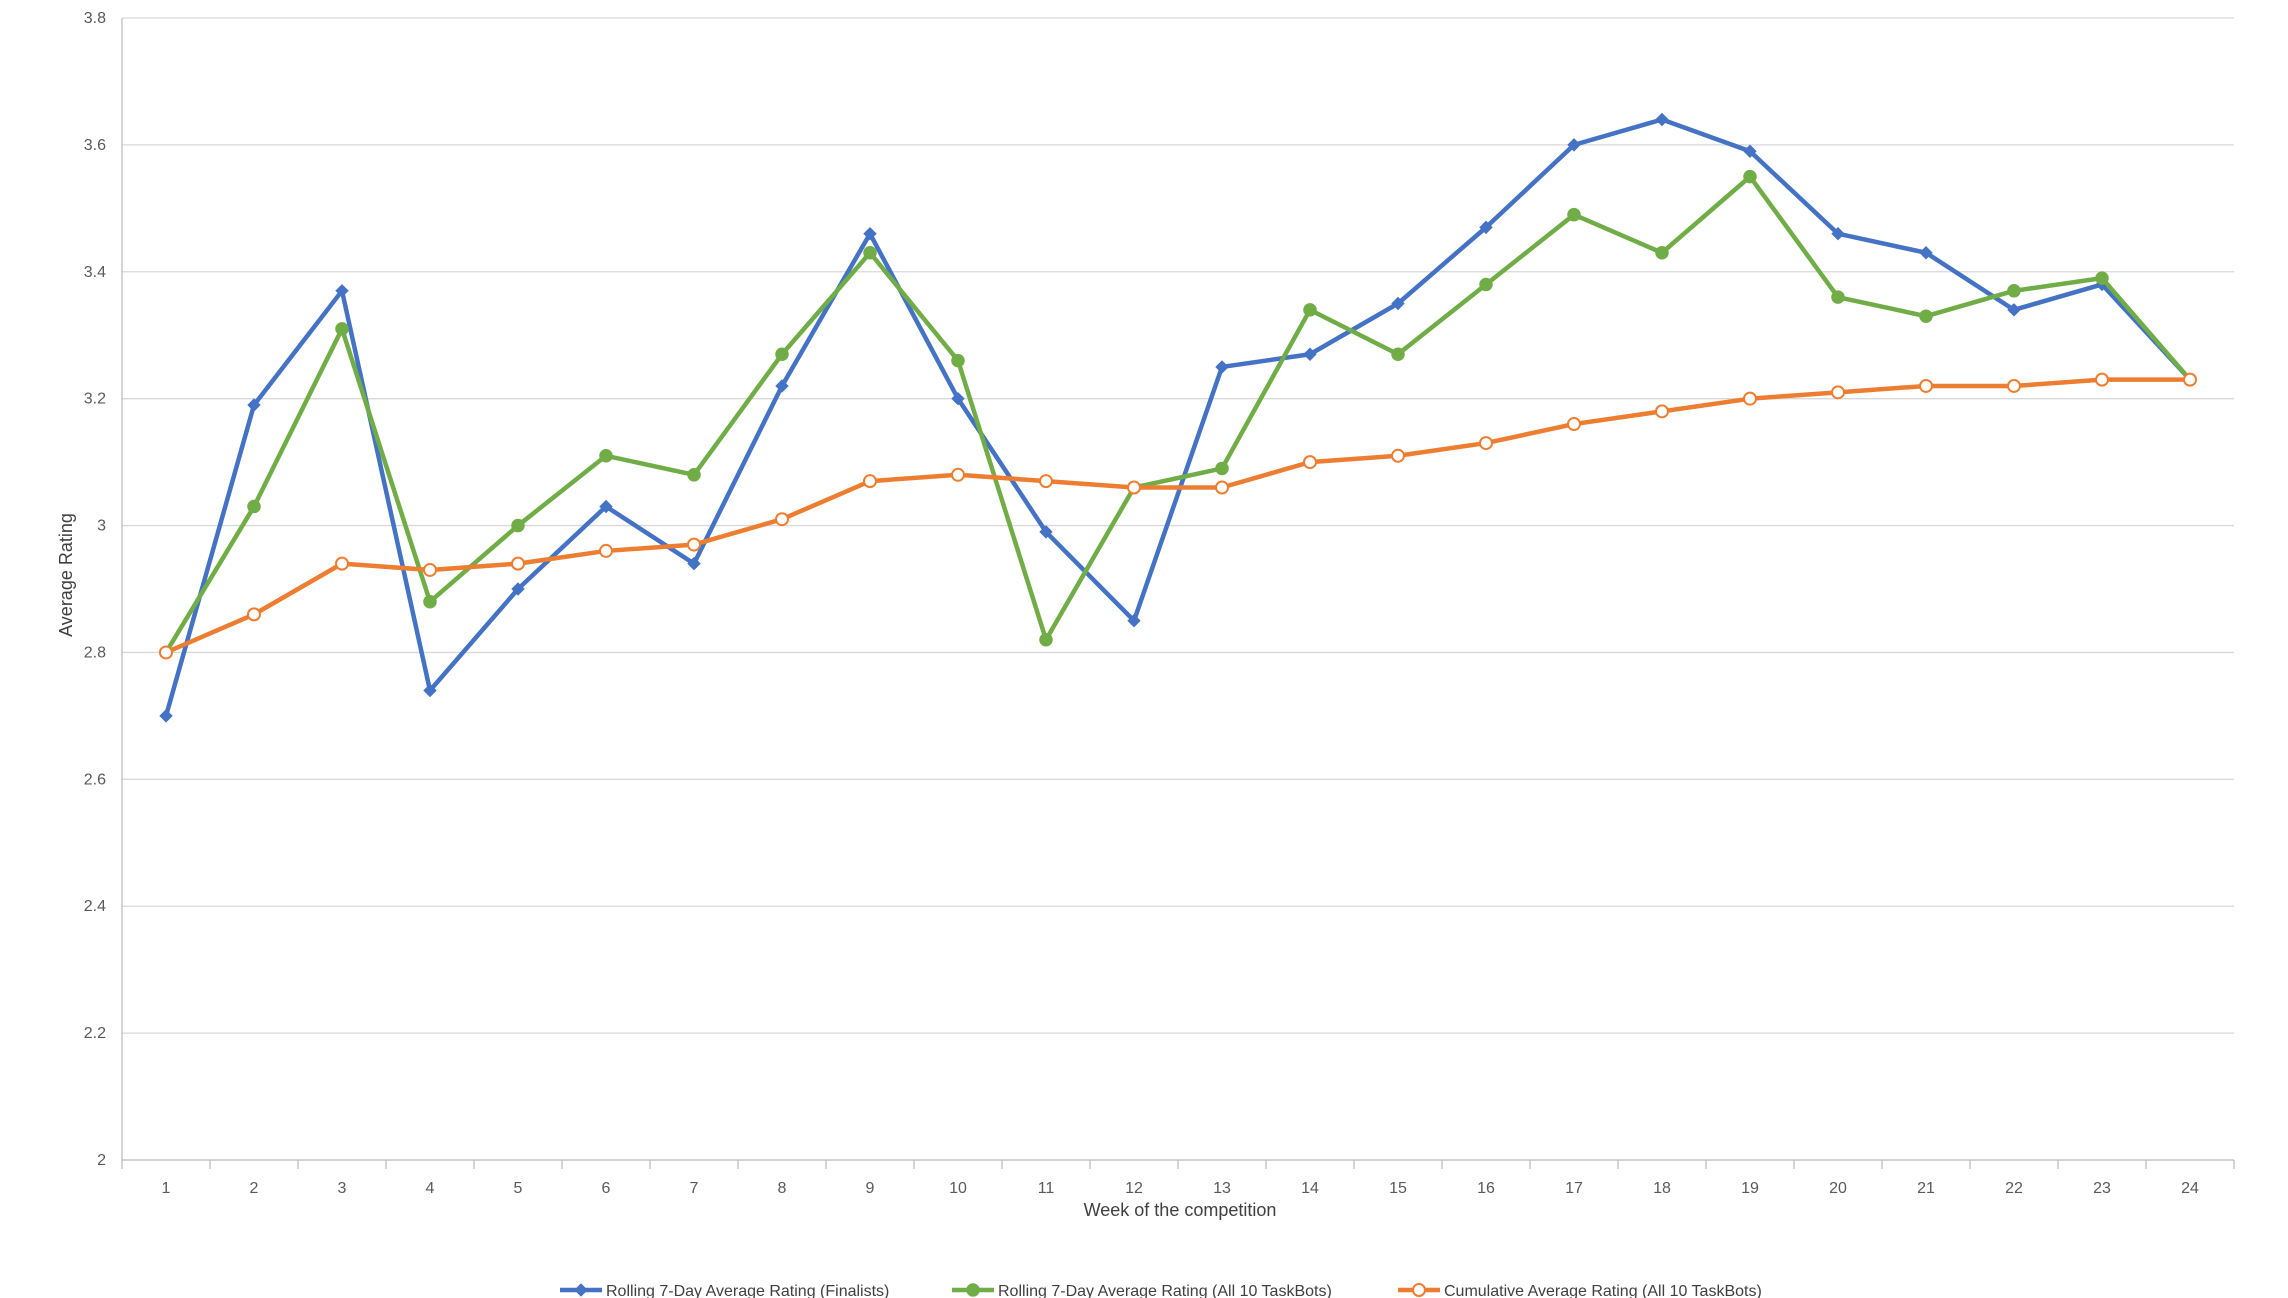  I want to click on y-tick-label: 3.8, so click(95, 18).